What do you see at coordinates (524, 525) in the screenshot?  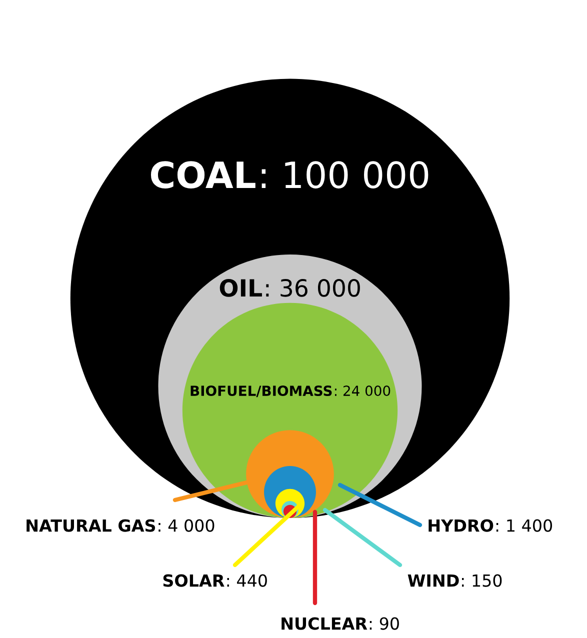 I see `data-label: : 1 400` at bounding box center [524, 525].